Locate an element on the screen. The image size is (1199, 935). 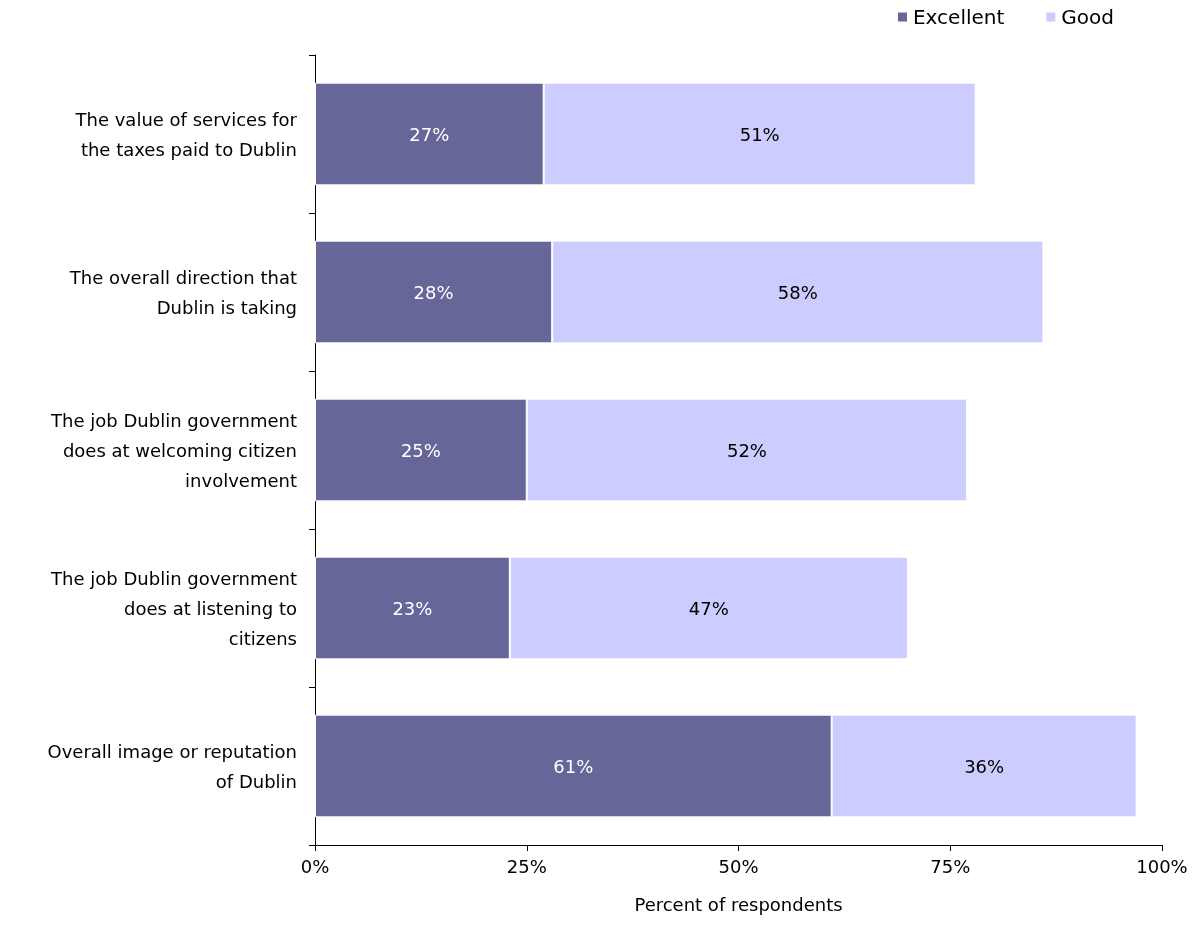
data-label: 25% is located at coordinates (420, 450).